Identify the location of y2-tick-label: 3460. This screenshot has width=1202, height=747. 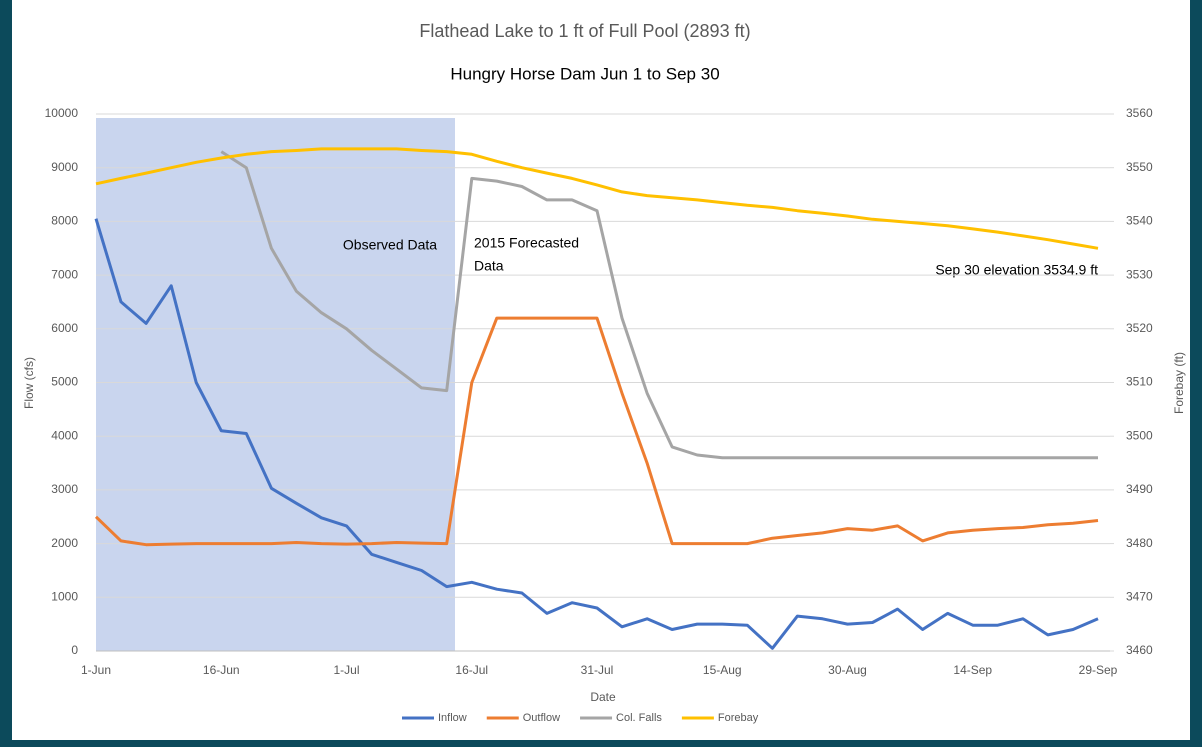
(1139, 650).